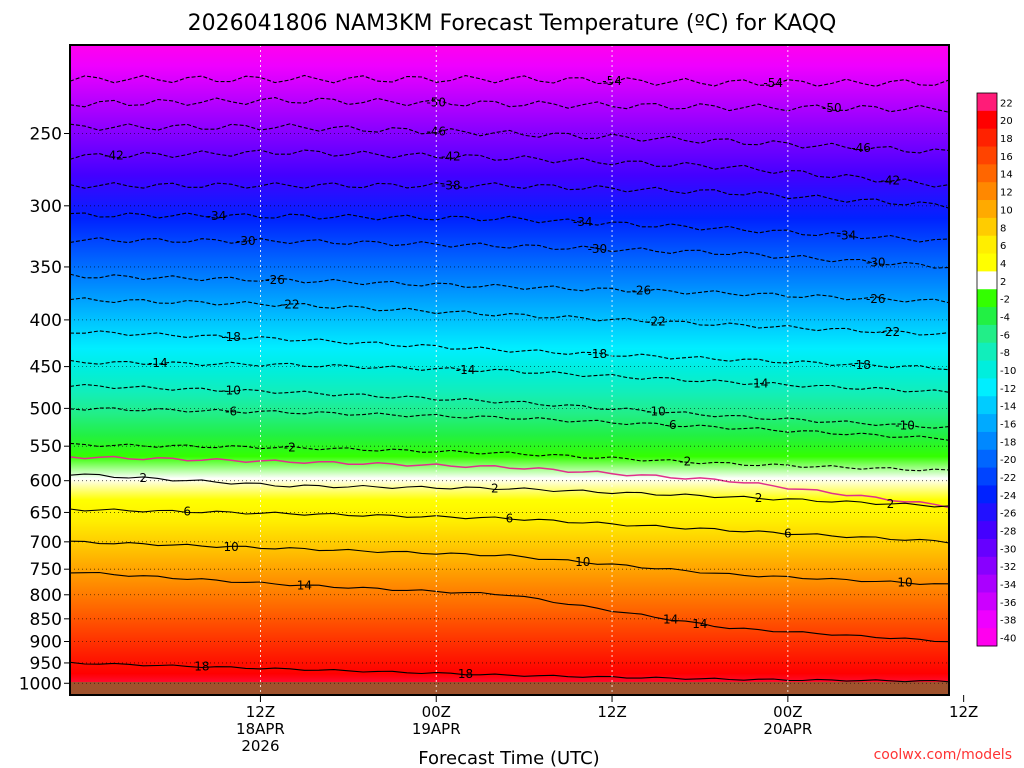  Describe the element at coordinates (46, 642) in the screenshot. I see `y-tick-label: 900` at that location.